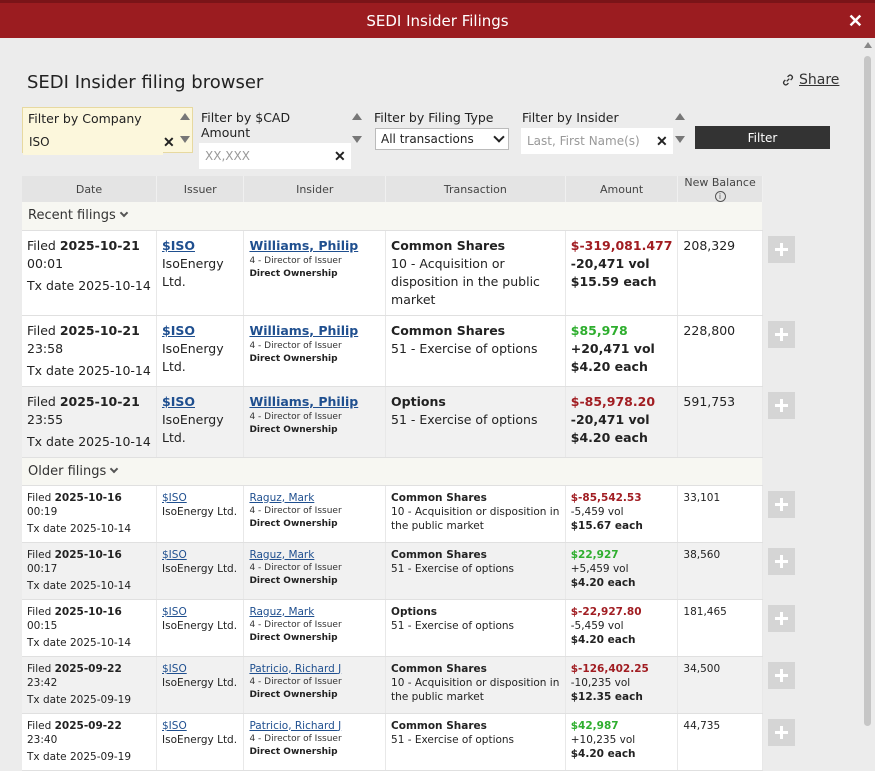 This screenshot has width=875, height=771. Describe the element at coordinates (867, 391) in the screenshot. I see `scrollbar-thumb` at that location.